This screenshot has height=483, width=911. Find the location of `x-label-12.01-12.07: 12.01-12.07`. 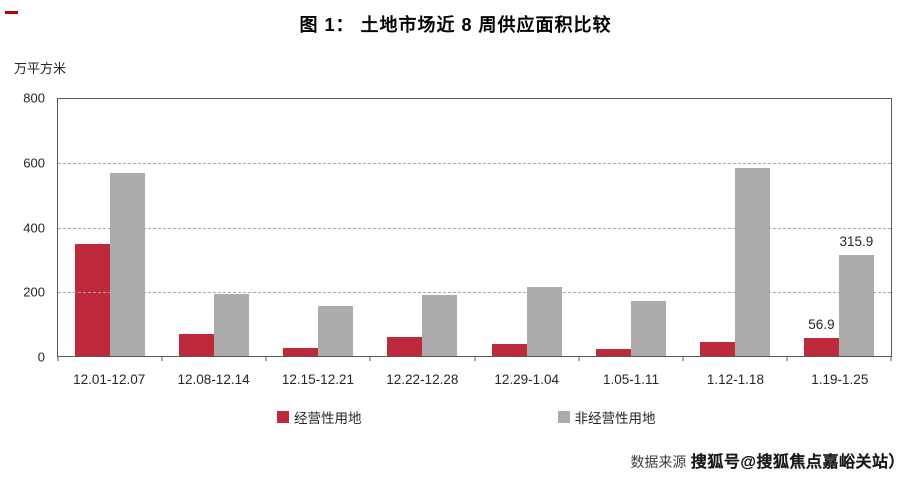

x-label-12.01-12.07: 12.01-12.07 is located at coordinates (109, 379).